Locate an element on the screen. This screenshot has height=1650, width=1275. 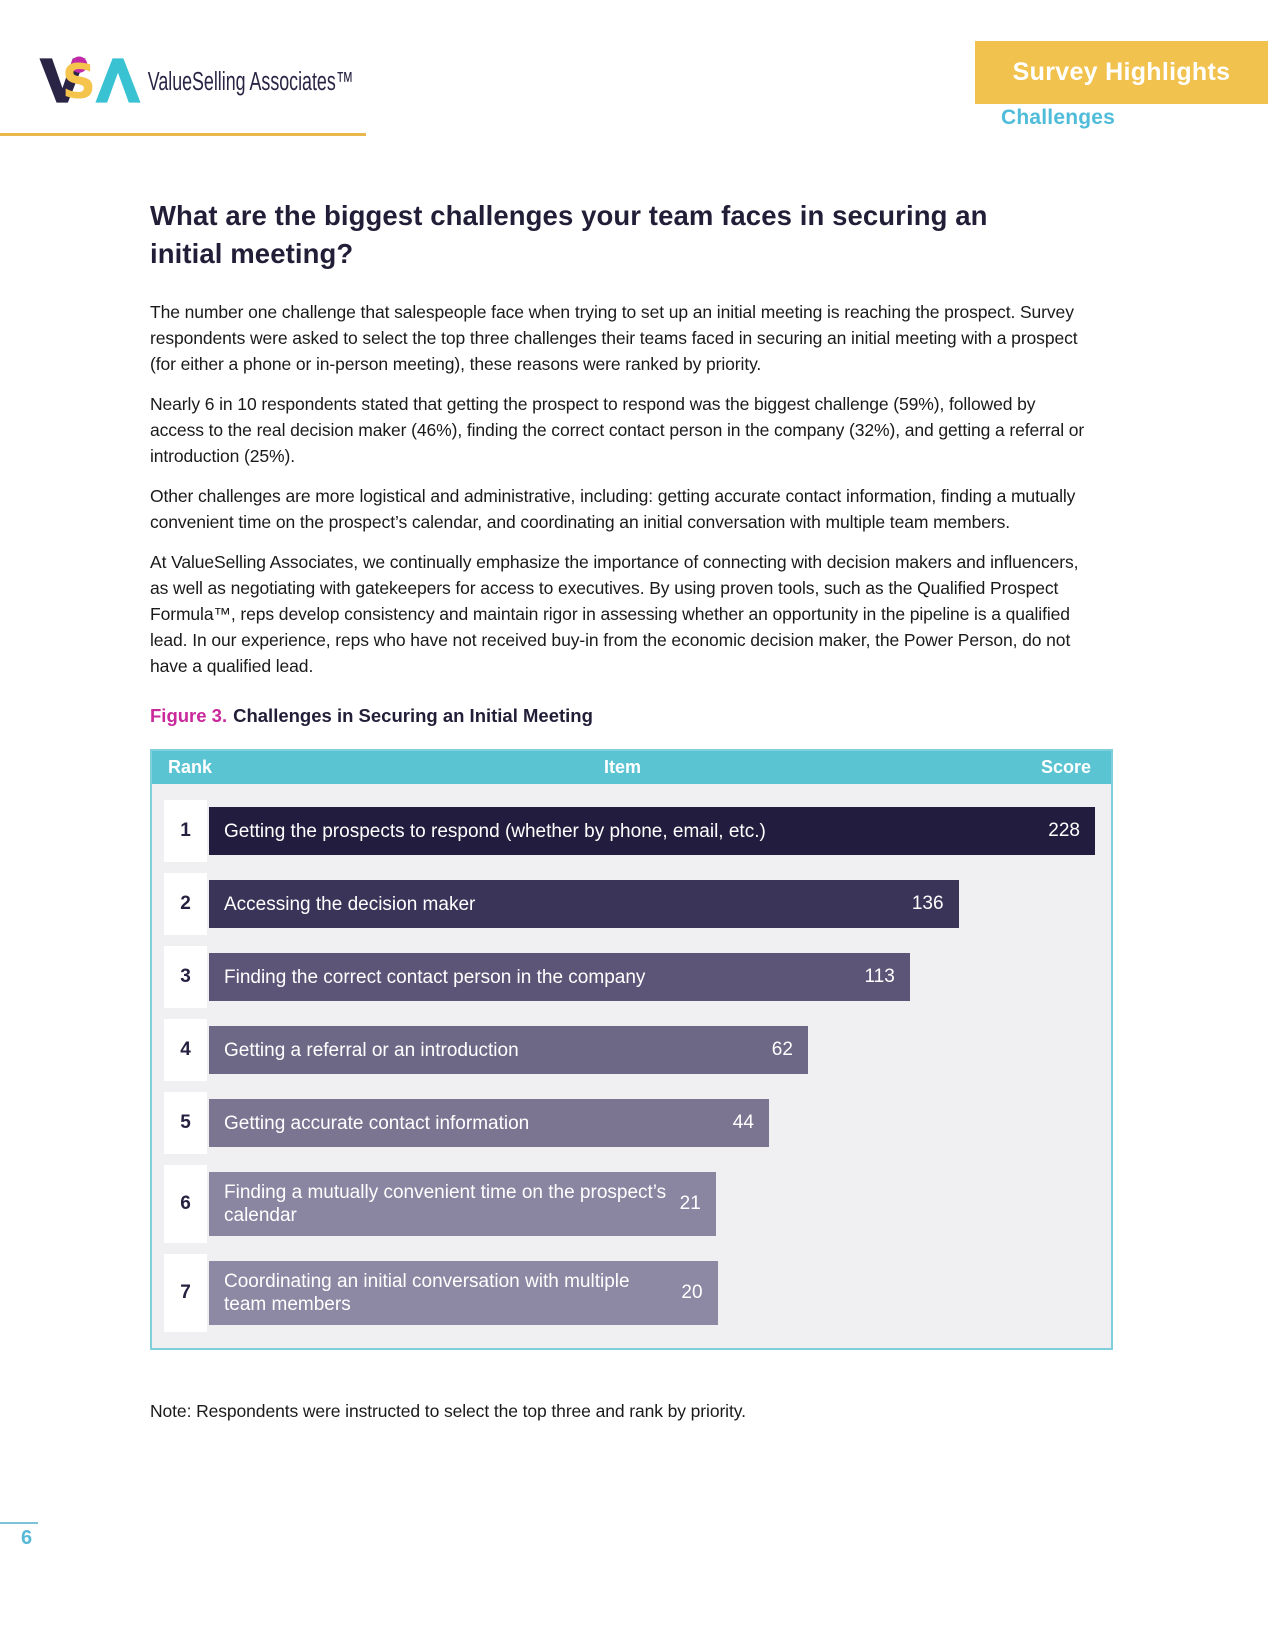
rank-cell: 5 is located at coordinates (185, 1123).